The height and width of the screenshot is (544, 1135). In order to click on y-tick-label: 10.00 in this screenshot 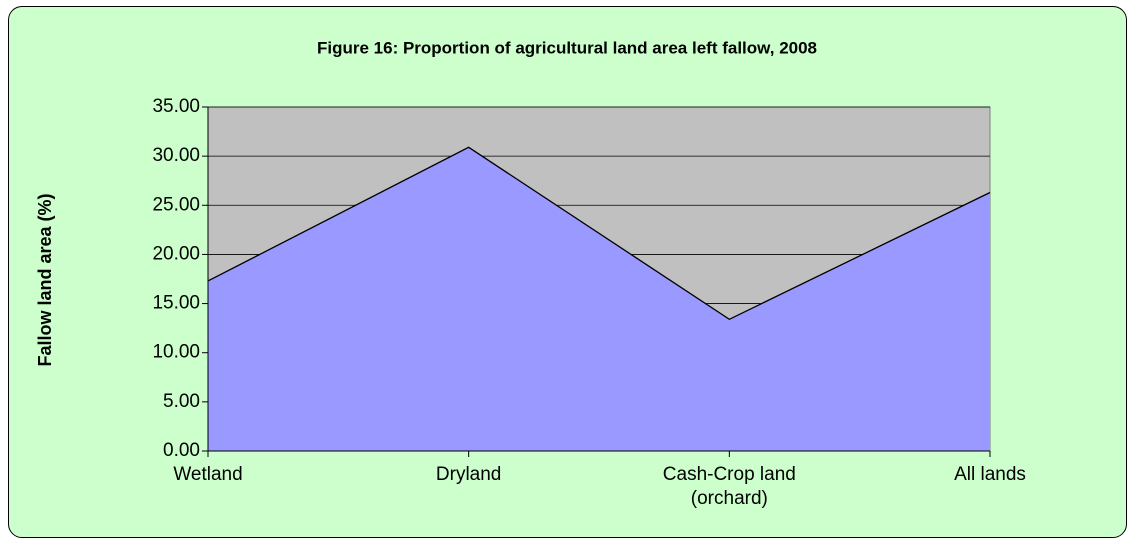, I will do `click(176, 352)`.